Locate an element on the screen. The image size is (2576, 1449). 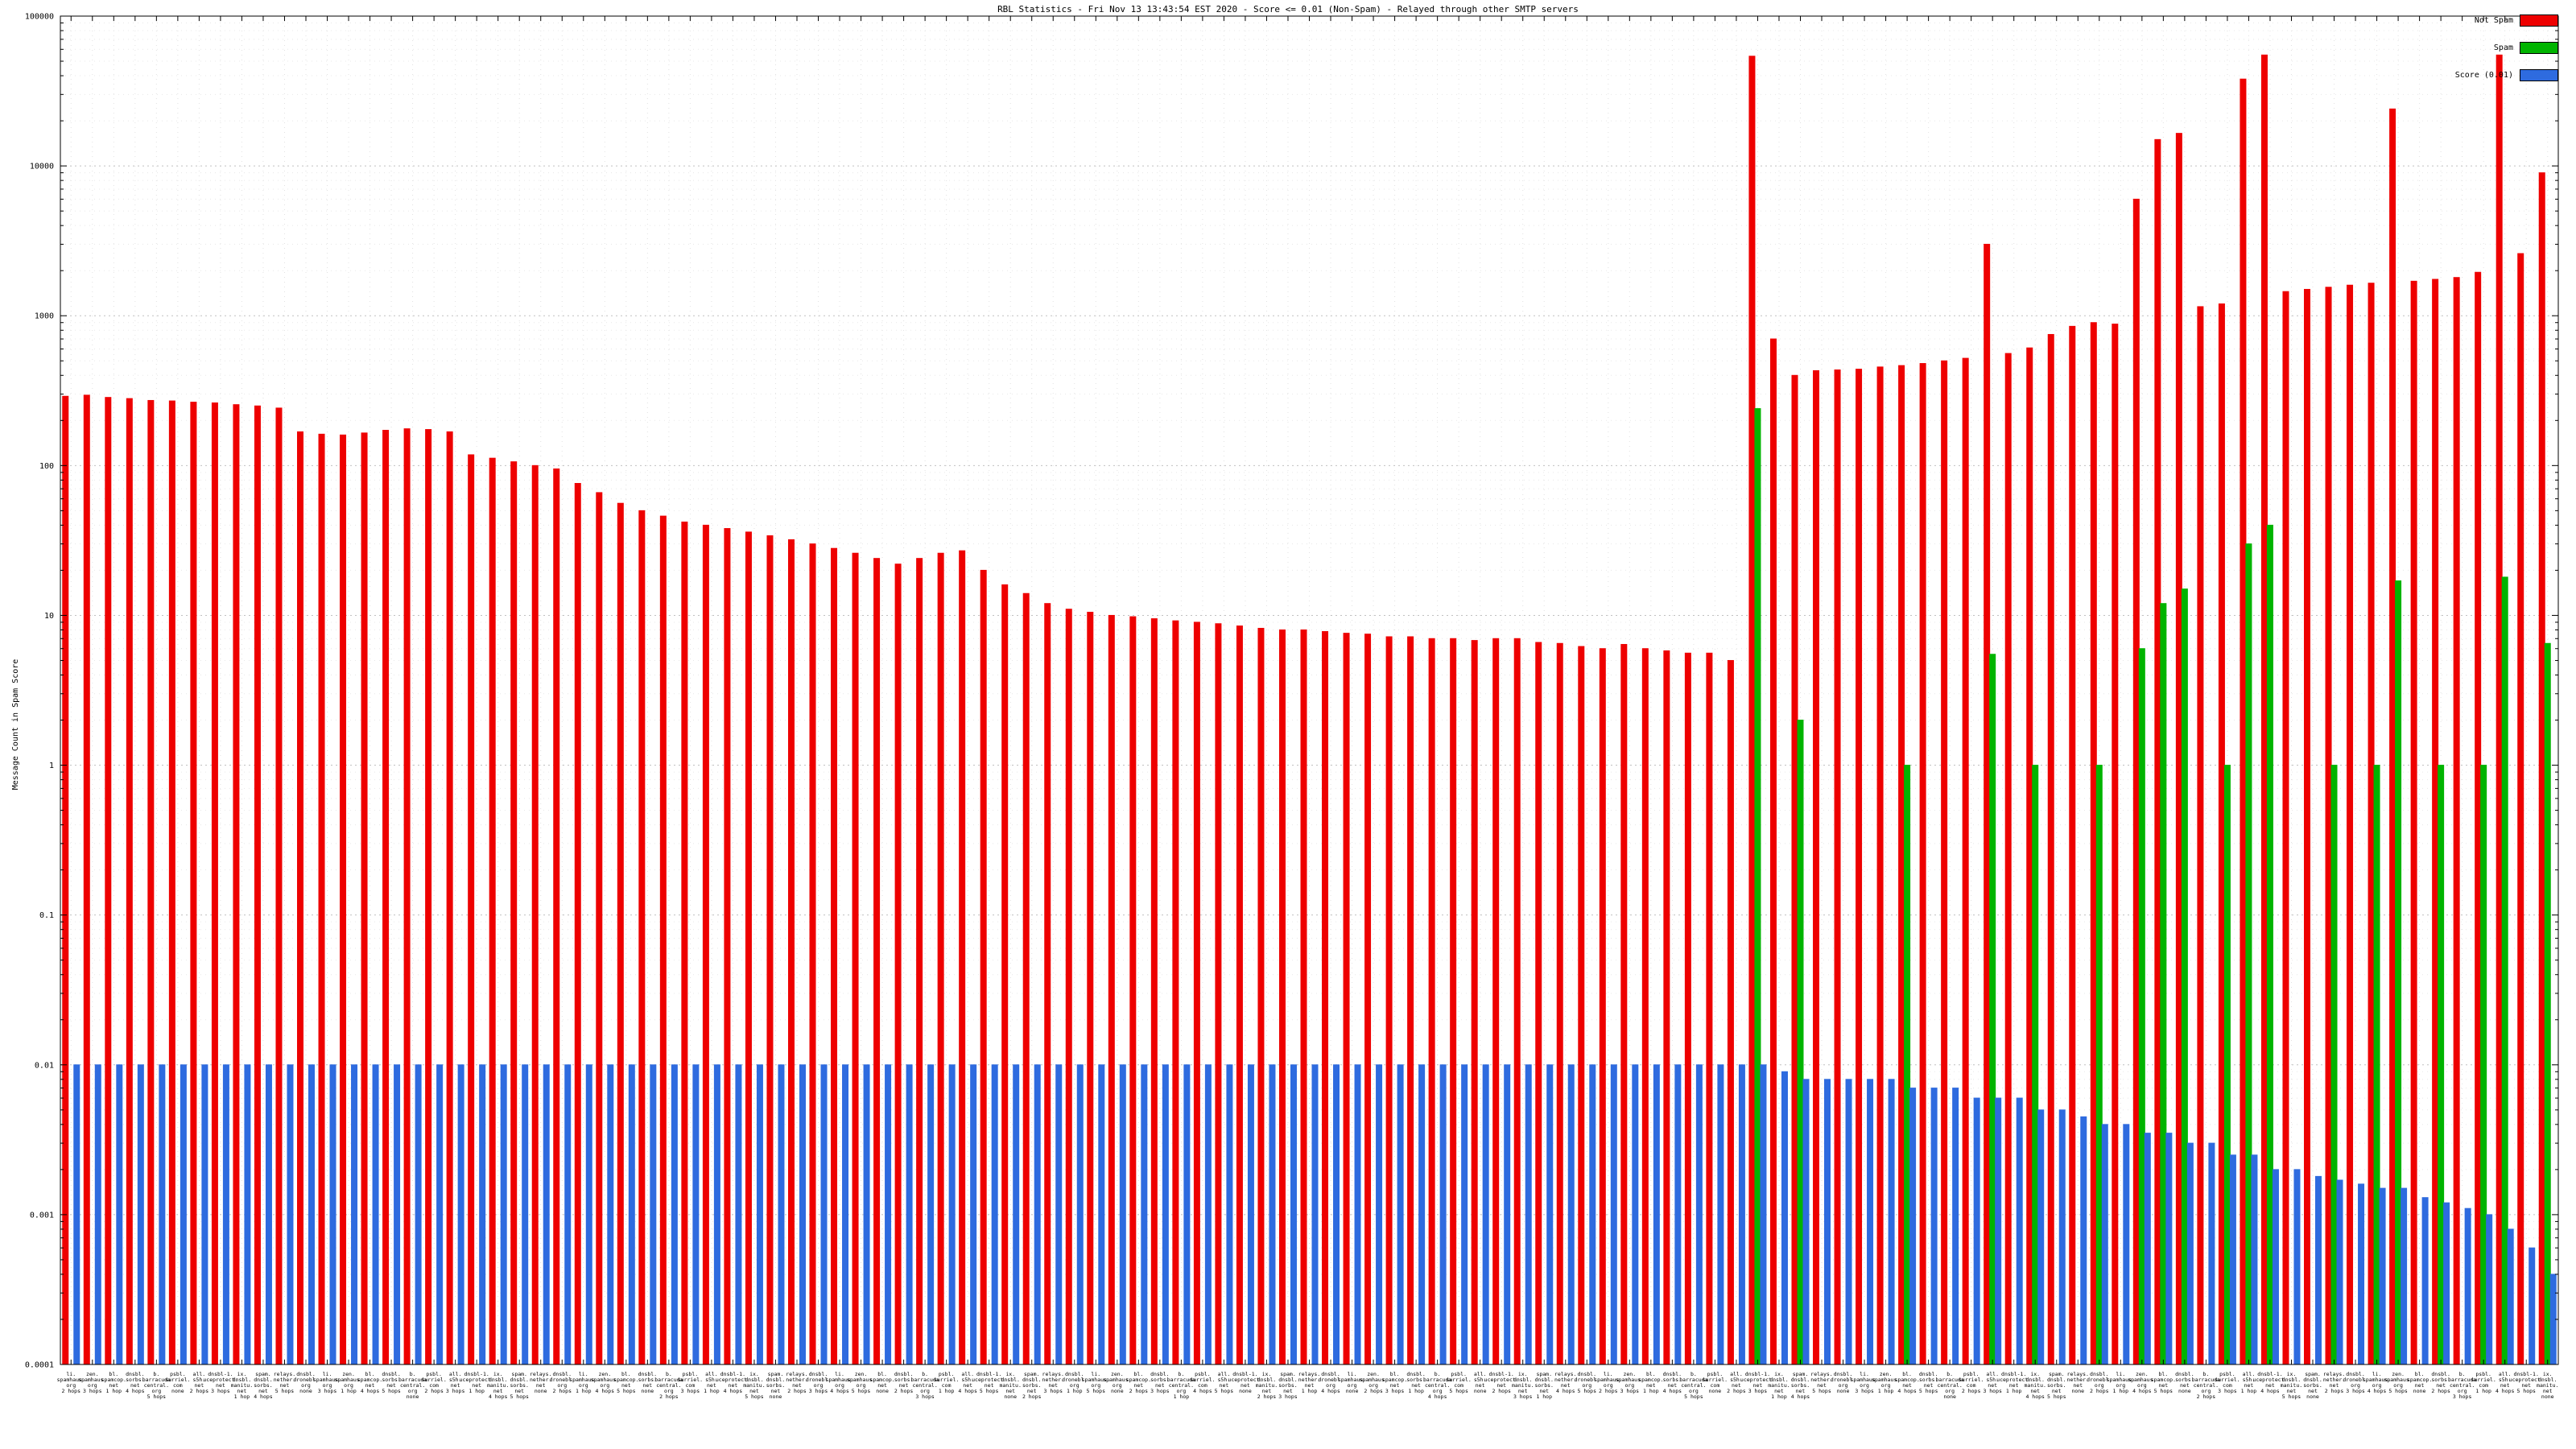
x-tick-label: zen. is located at coordinates (1117, 1374).